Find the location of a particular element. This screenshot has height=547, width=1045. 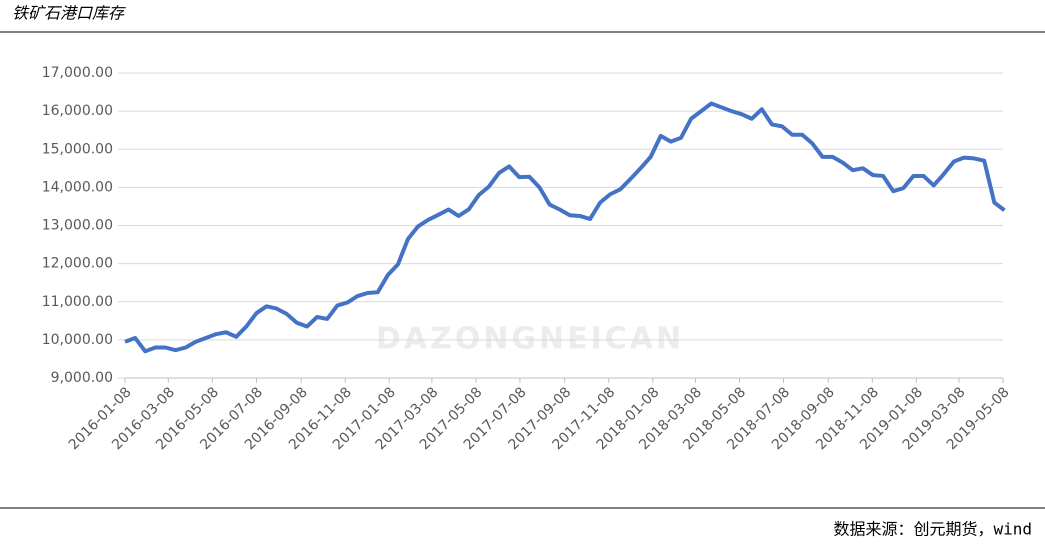

chart-title: 铁矿石港口库存 is located at coordinates (69, 13).